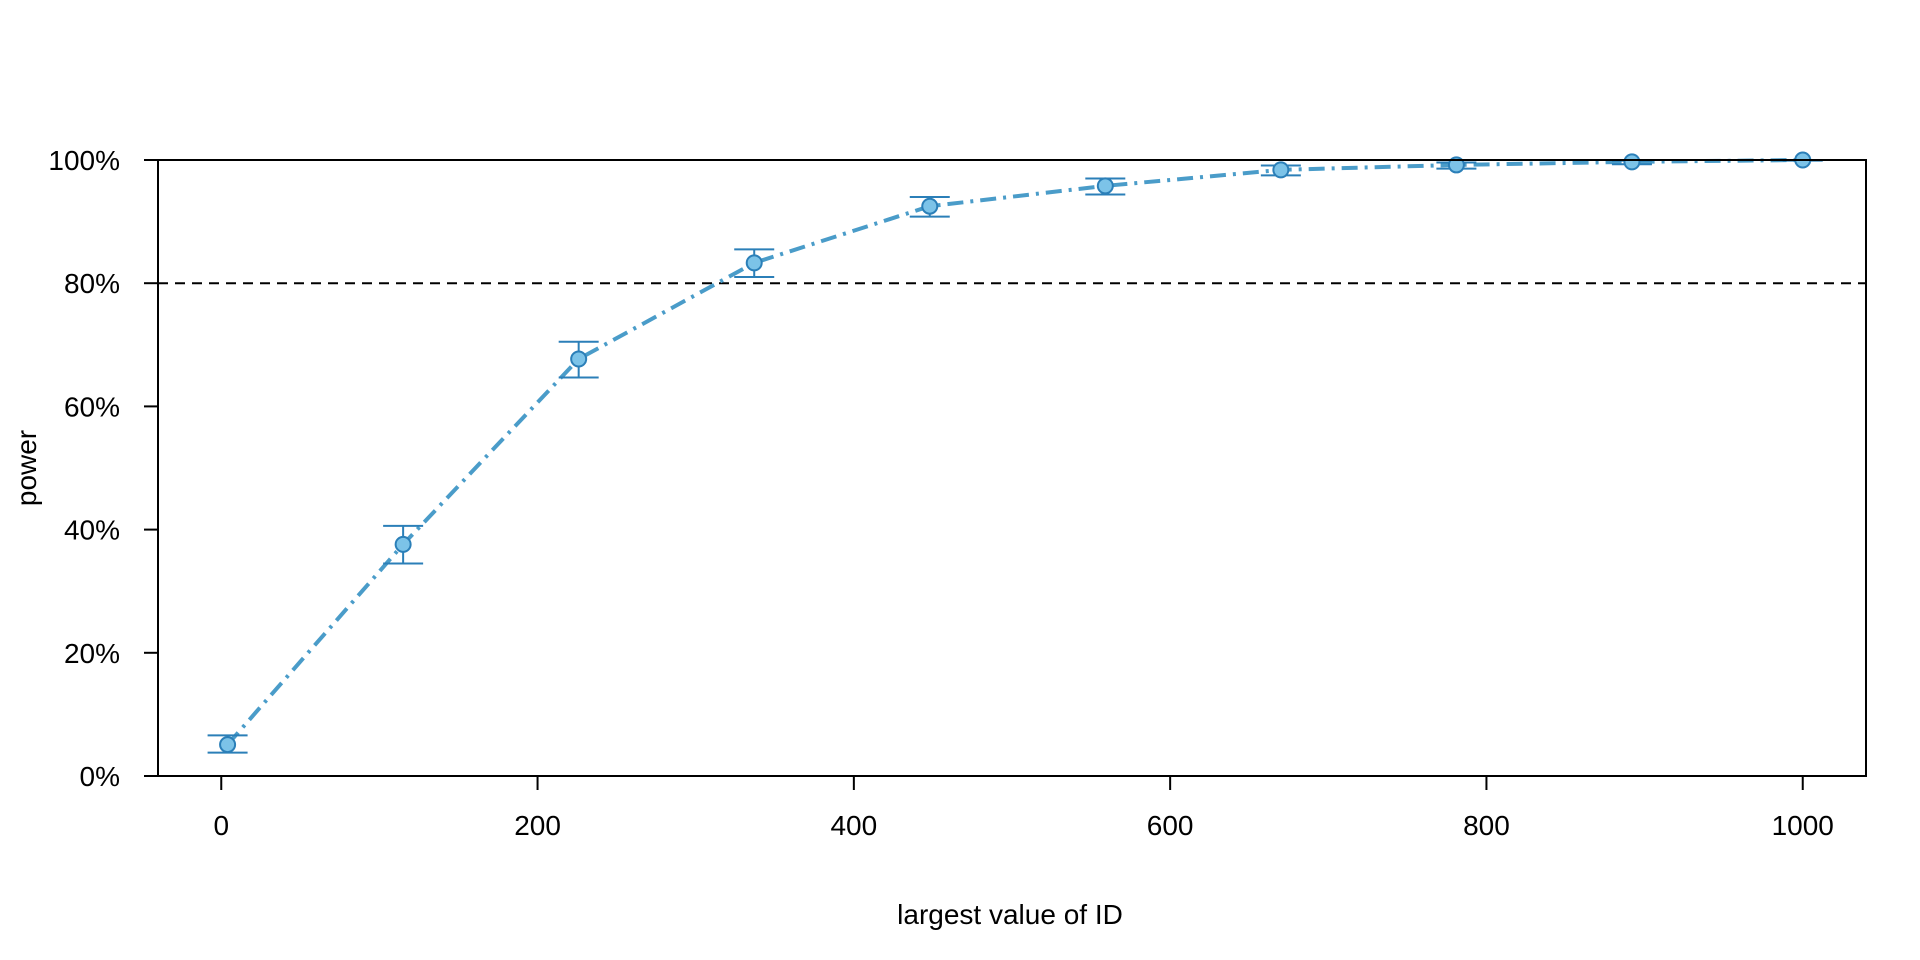 Image resolution: width=1920 pixels, height=960 pixels. Describe the element at coordinates (92, 283) in the screenshot. I see `y-tick-label: 80%` at that location.